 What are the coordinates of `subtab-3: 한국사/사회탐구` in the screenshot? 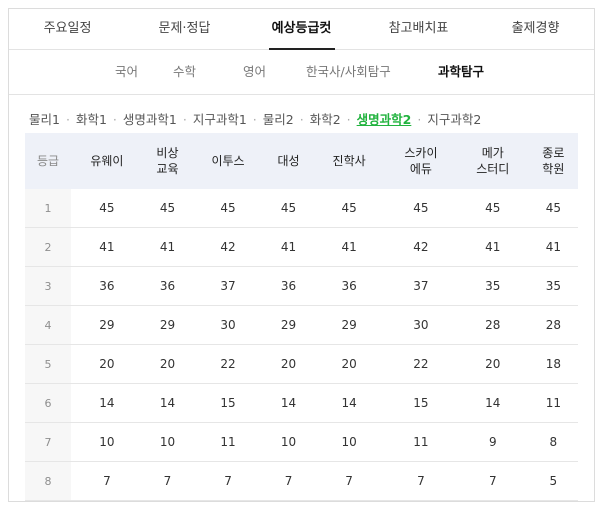 It's located at (348, 71).